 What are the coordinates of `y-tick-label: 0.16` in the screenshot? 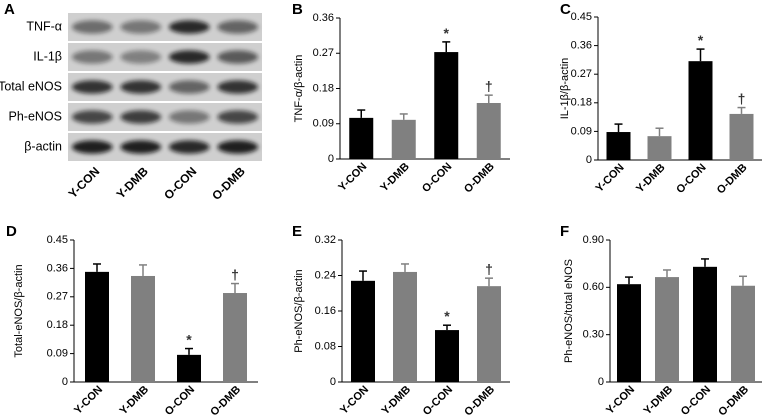 It's located at (325, 311).